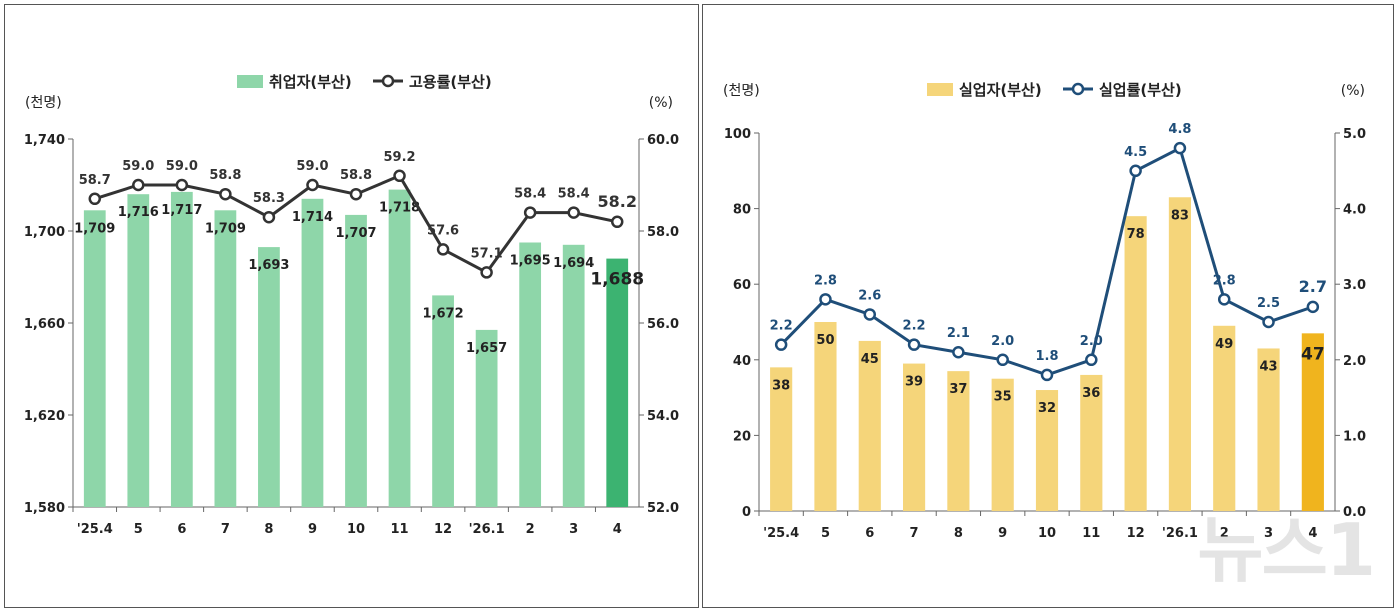  I want to click on bar-value-label: 45, so click(870, 359).